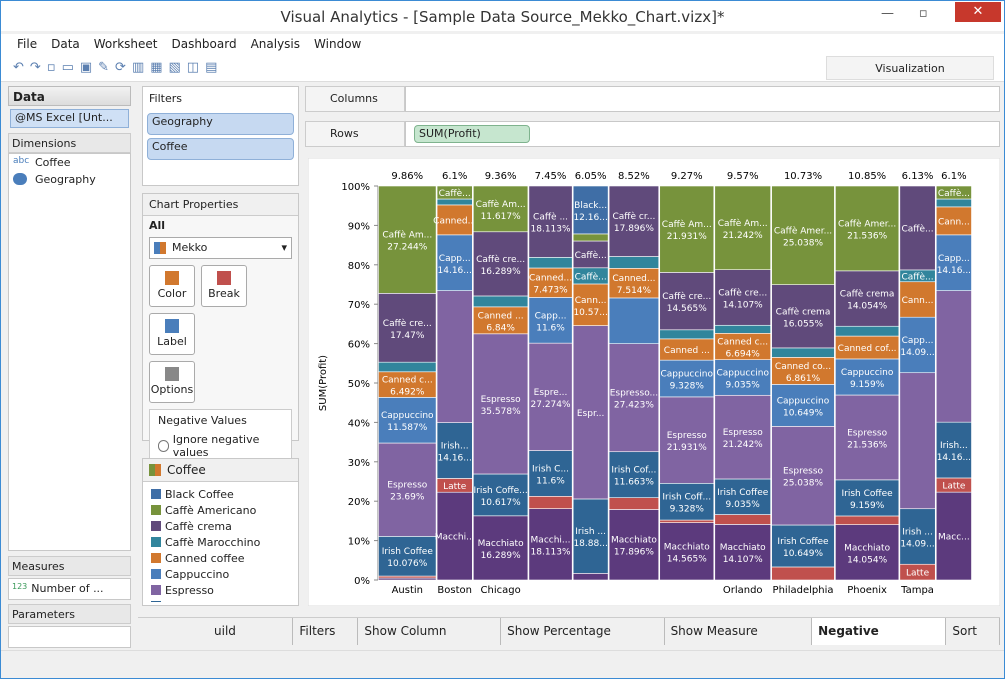 The width and height of the screenshot is (1005, 679). What do you see at coordinates (430, 641) in the screenshot?
I see `tab: Show Column Label` at bounding box center [430, 641].